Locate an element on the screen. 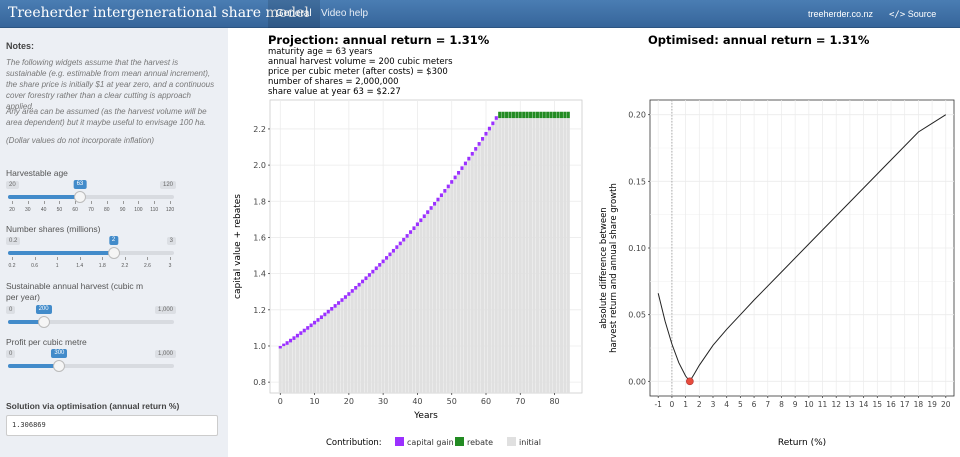 This screenshot has width=960, height=457. site-link: treeherder.co.nz is located at coordinates (841, 14).